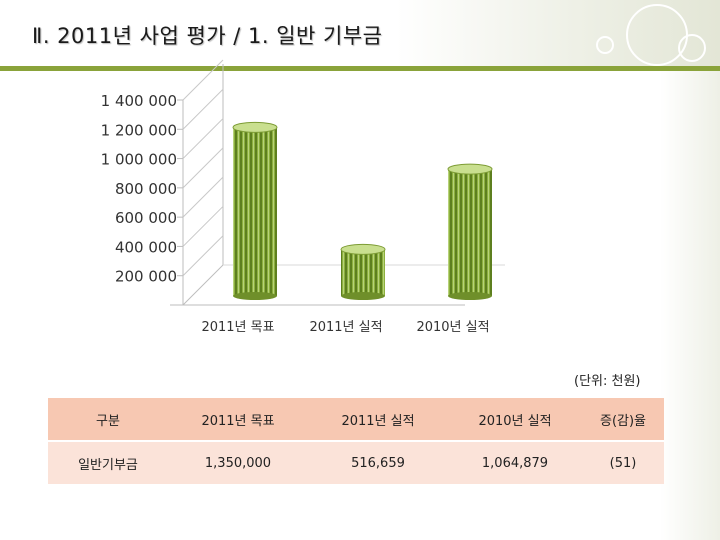 Image resolution: width=720 pixels, height=540 pixels. I want to click on decor-circle-small, so click(692, 48).